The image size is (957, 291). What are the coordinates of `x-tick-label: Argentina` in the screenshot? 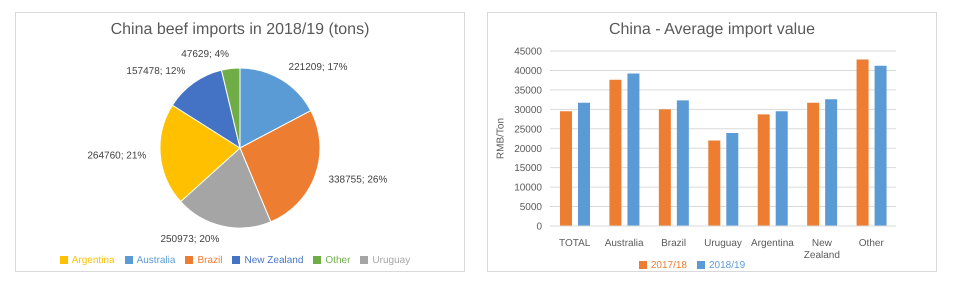 It's located at (772, 243).